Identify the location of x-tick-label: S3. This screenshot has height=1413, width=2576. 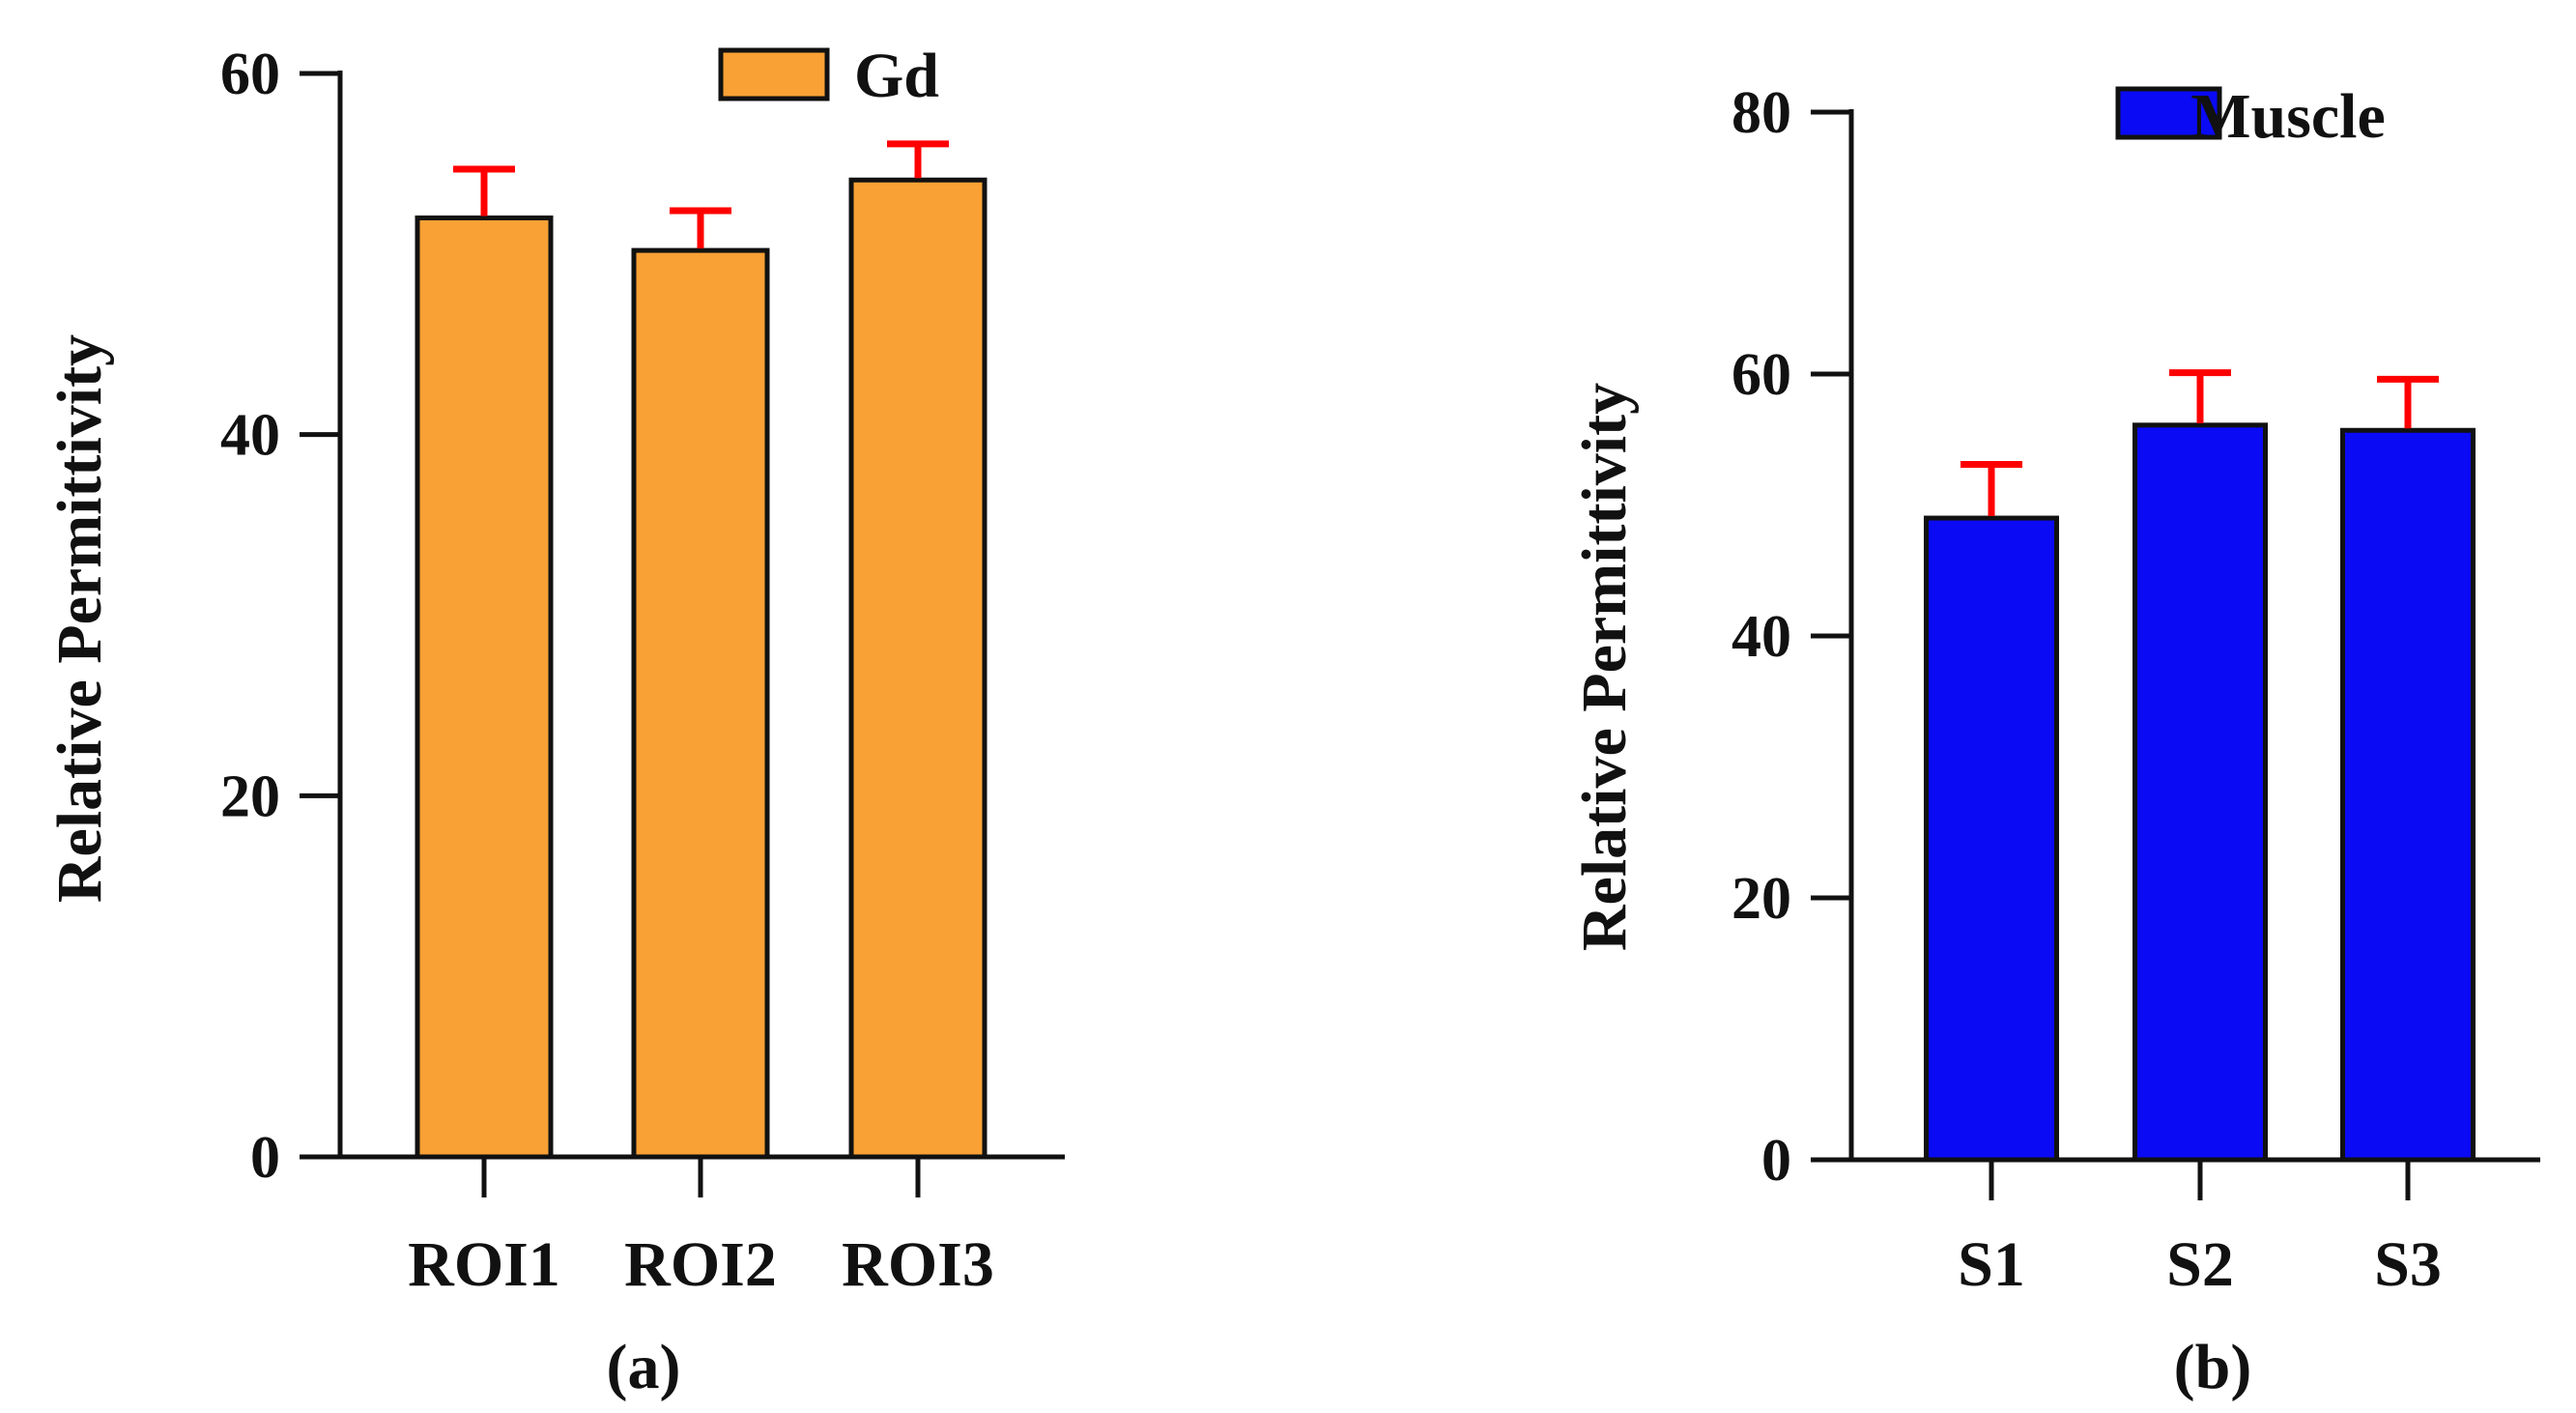
(2408, 1264).